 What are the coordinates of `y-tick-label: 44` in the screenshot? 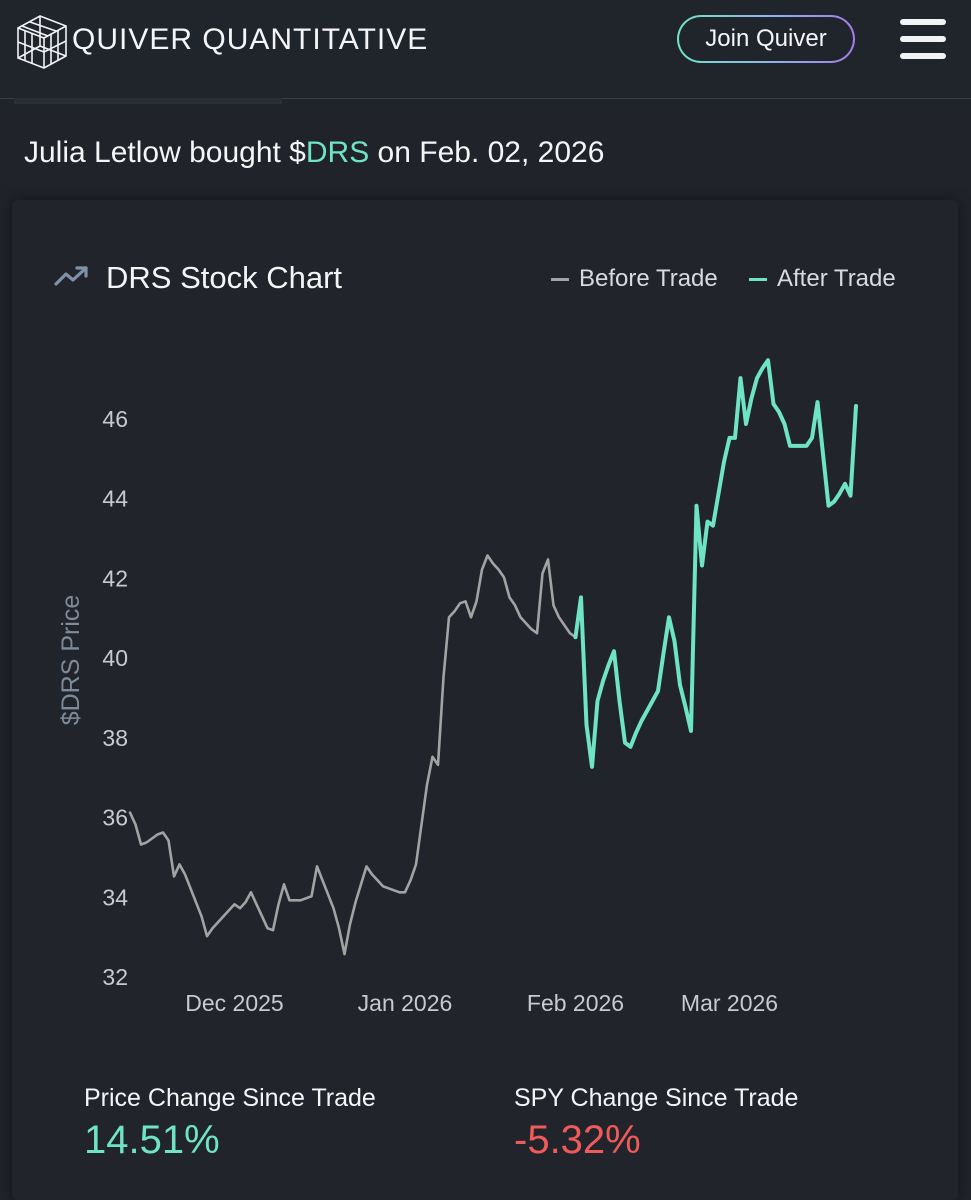 It's located at (115, 499).